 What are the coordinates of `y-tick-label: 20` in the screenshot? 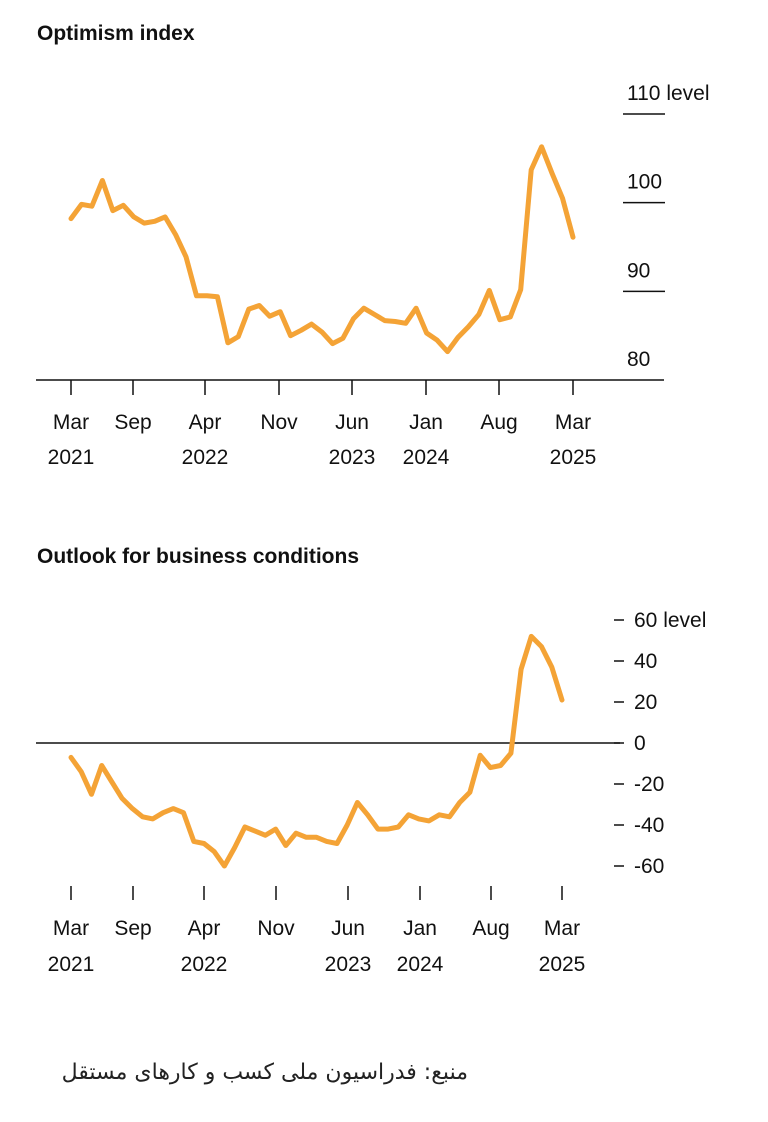 It's located at (645, 702).